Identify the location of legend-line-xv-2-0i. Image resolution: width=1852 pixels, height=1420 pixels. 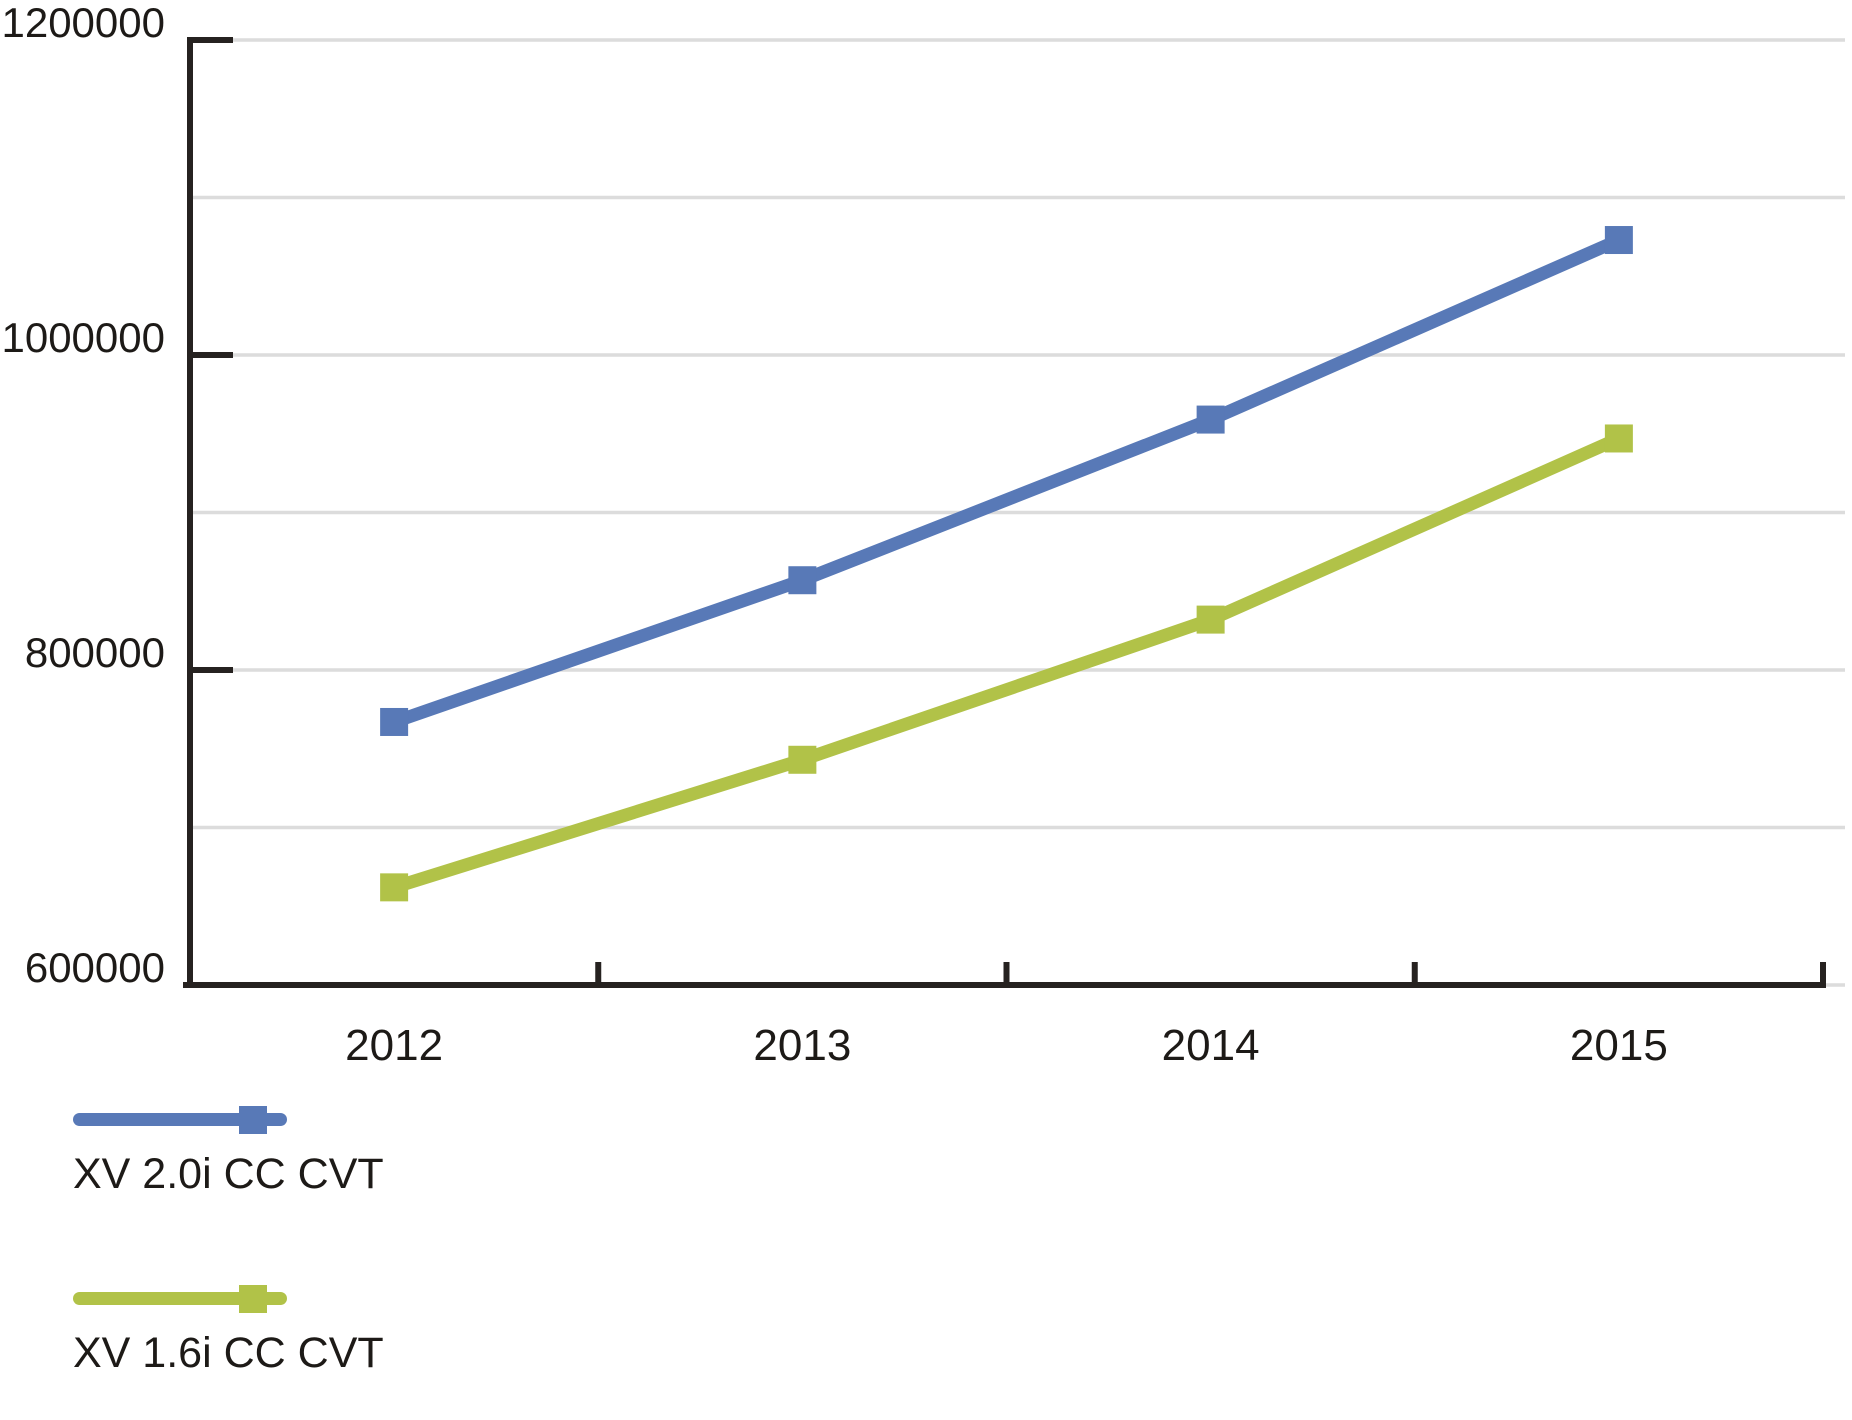
(180, 1119).